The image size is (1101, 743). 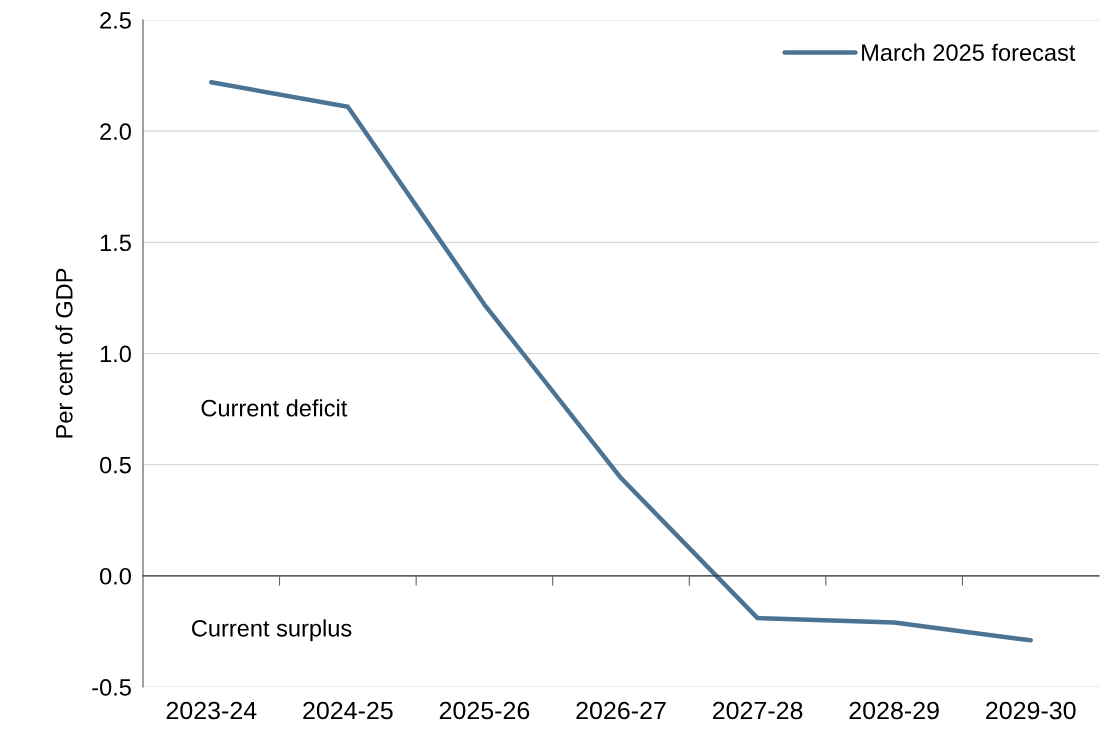 I want to click on x-tick-label: 2023-24, so click(x=211, y=710).